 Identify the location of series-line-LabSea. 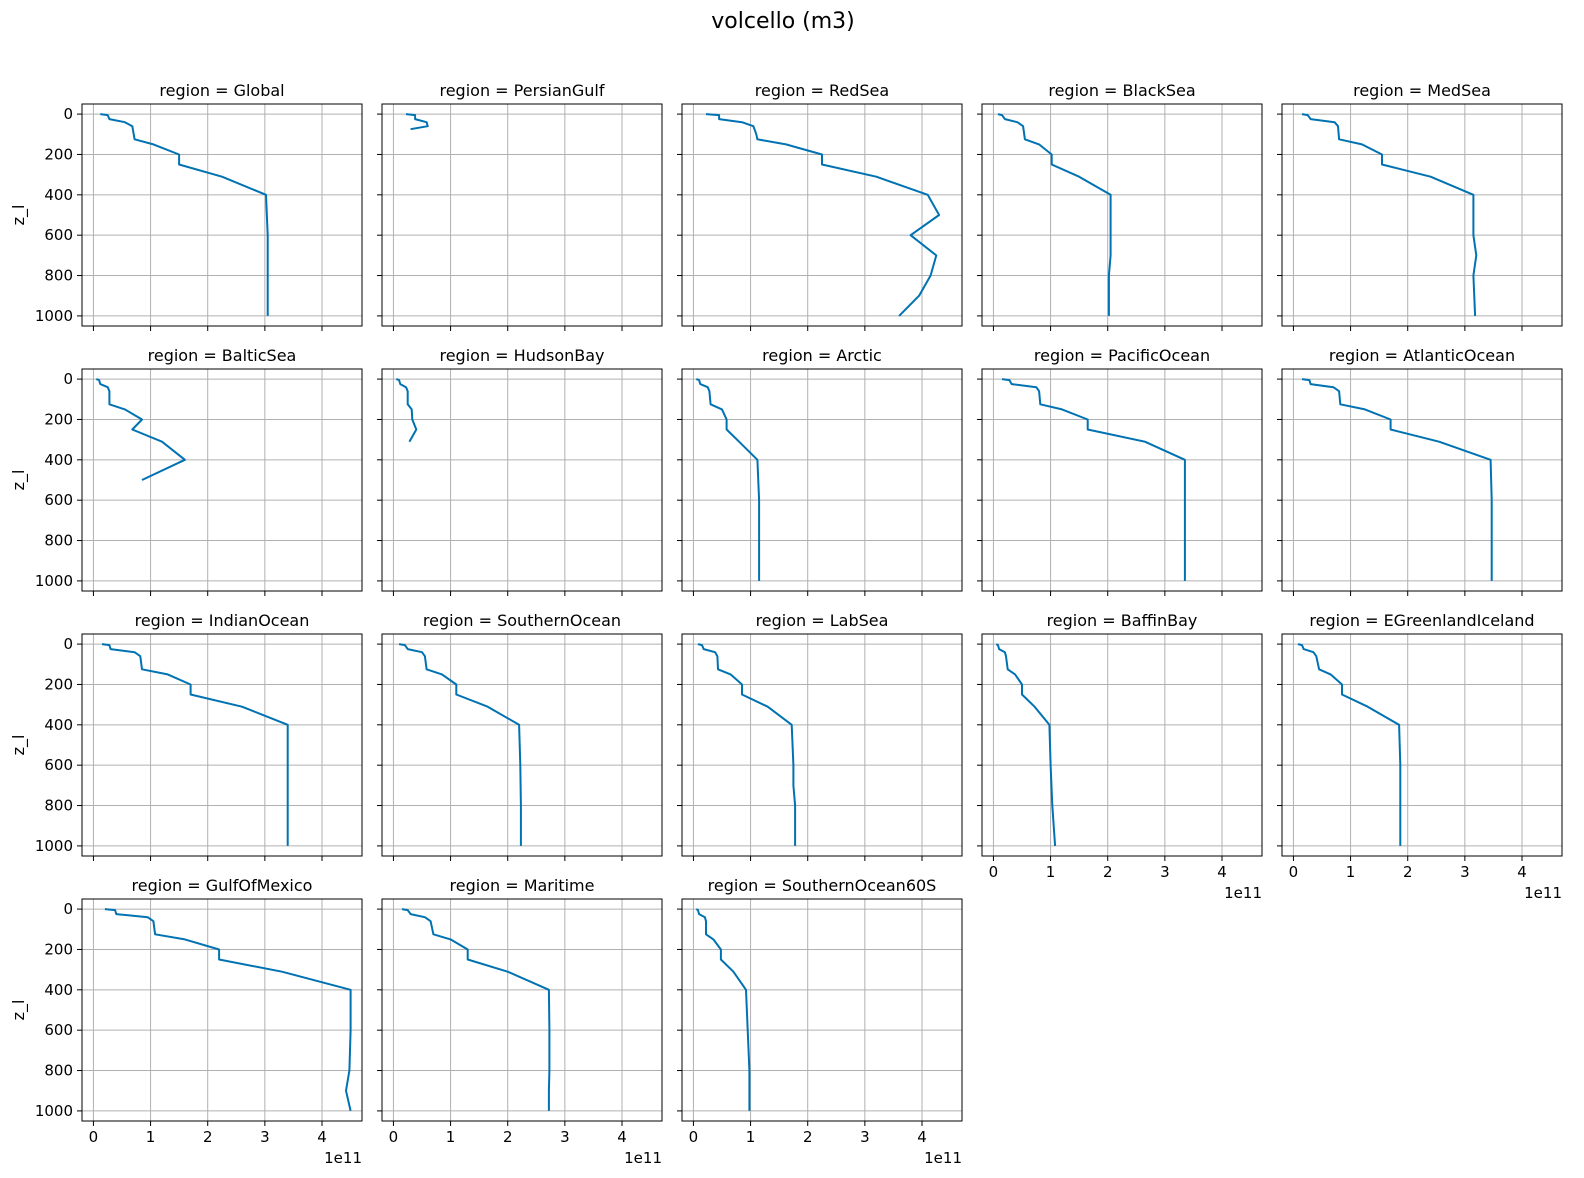
(747, 744).